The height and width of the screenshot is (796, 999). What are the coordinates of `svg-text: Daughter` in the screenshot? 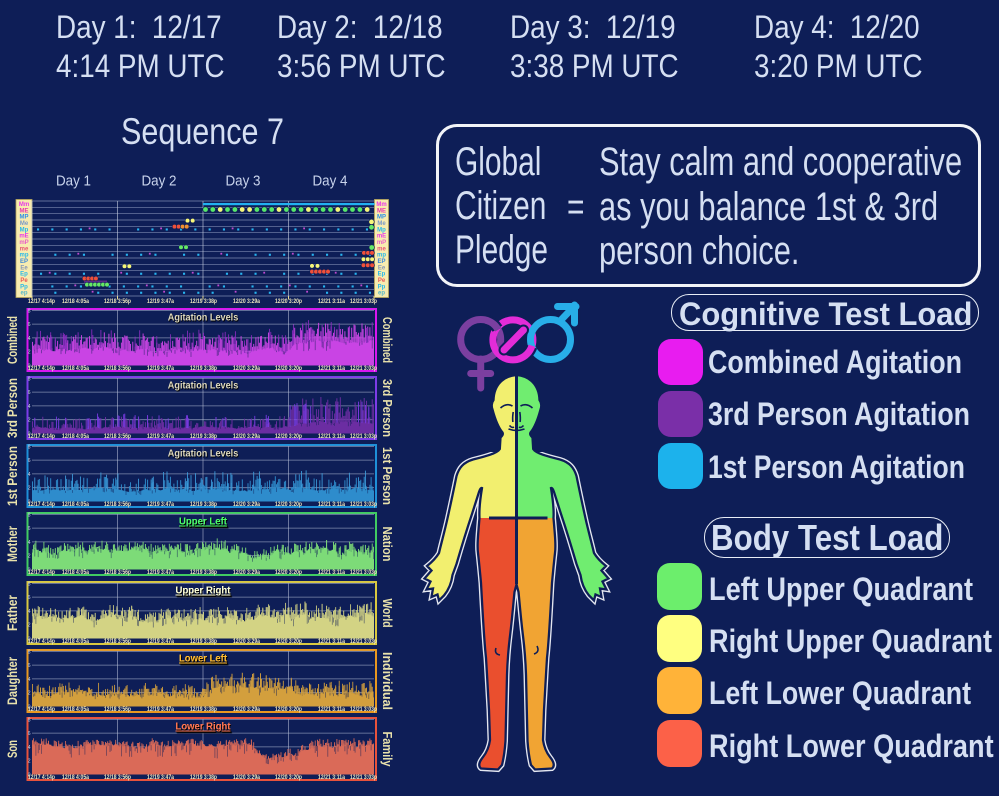 It's located at (12, 680).